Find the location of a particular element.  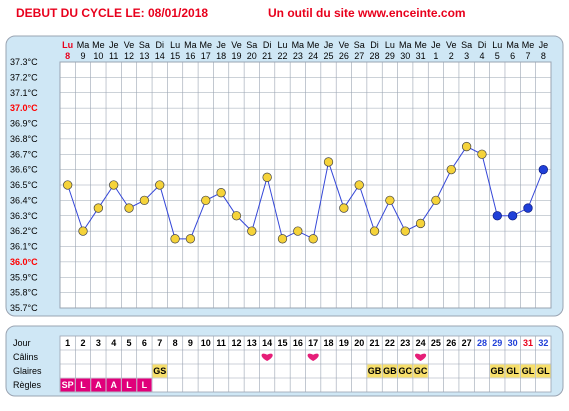

date-label: 29 is located at coordinates (390, 56).